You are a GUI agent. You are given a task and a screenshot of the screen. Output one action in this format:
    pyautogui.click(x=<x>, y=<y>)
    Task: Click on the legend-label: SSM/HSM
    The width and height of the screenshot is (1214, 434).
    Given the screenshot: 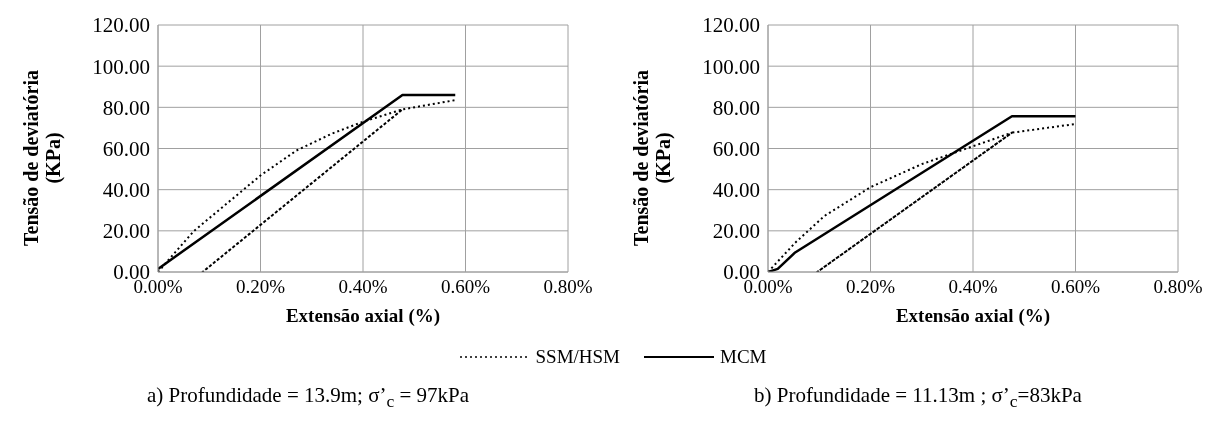 What is the action you would take?
    pyautogui.click(x=578, y=357)
    